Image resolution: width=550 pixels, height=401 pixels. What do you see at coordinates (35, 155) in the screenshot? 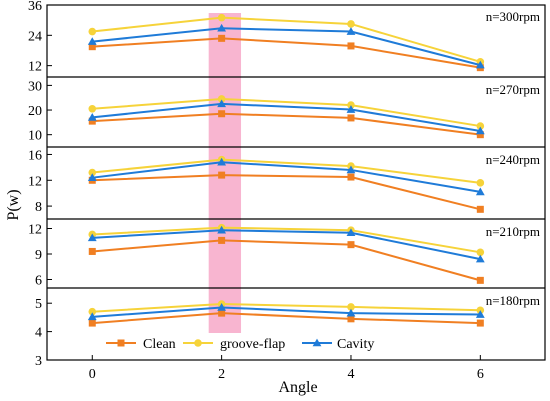
I see `y-tick-label: 16` at bounding box center [35, 155].